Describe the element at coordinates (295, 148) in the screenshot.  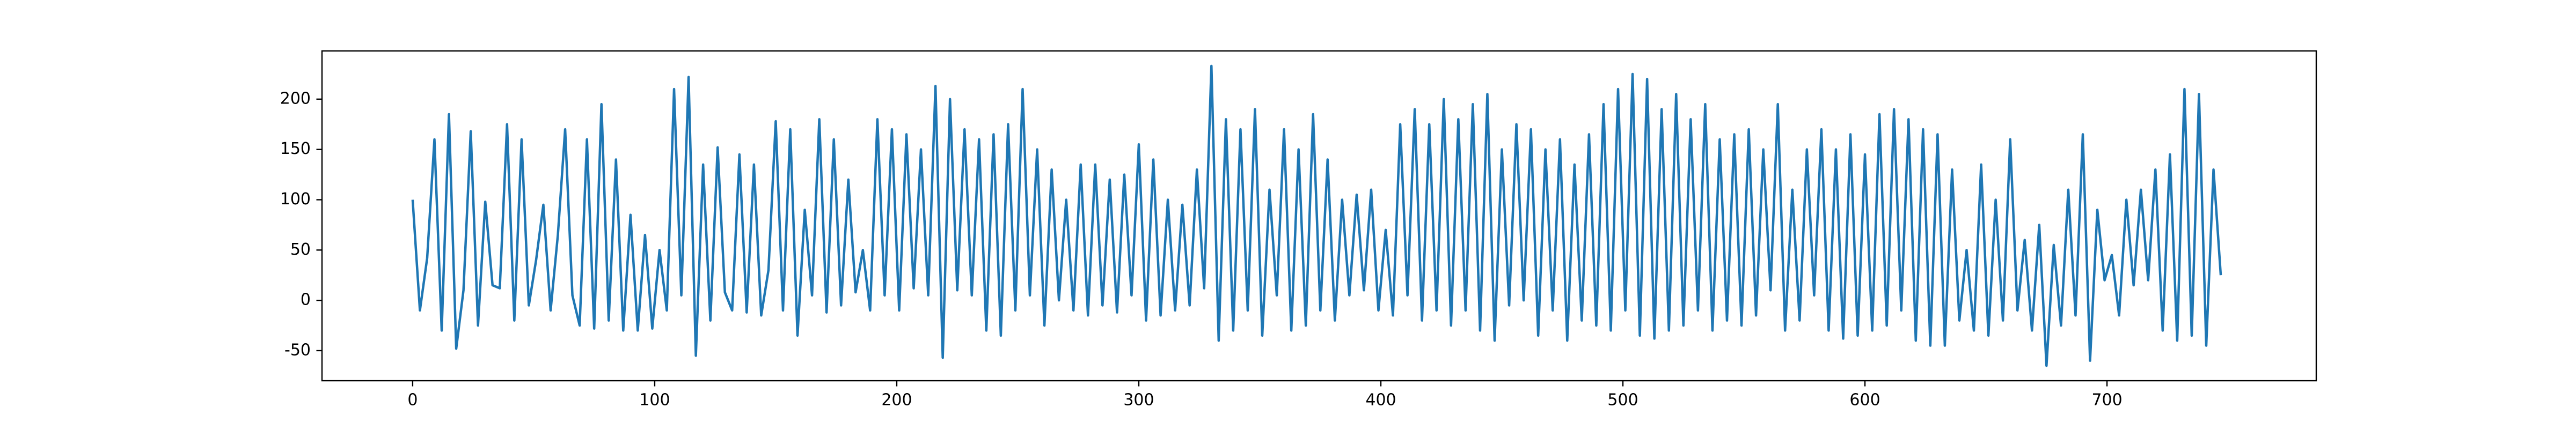
I see `y-tick-label: 150` at that location.